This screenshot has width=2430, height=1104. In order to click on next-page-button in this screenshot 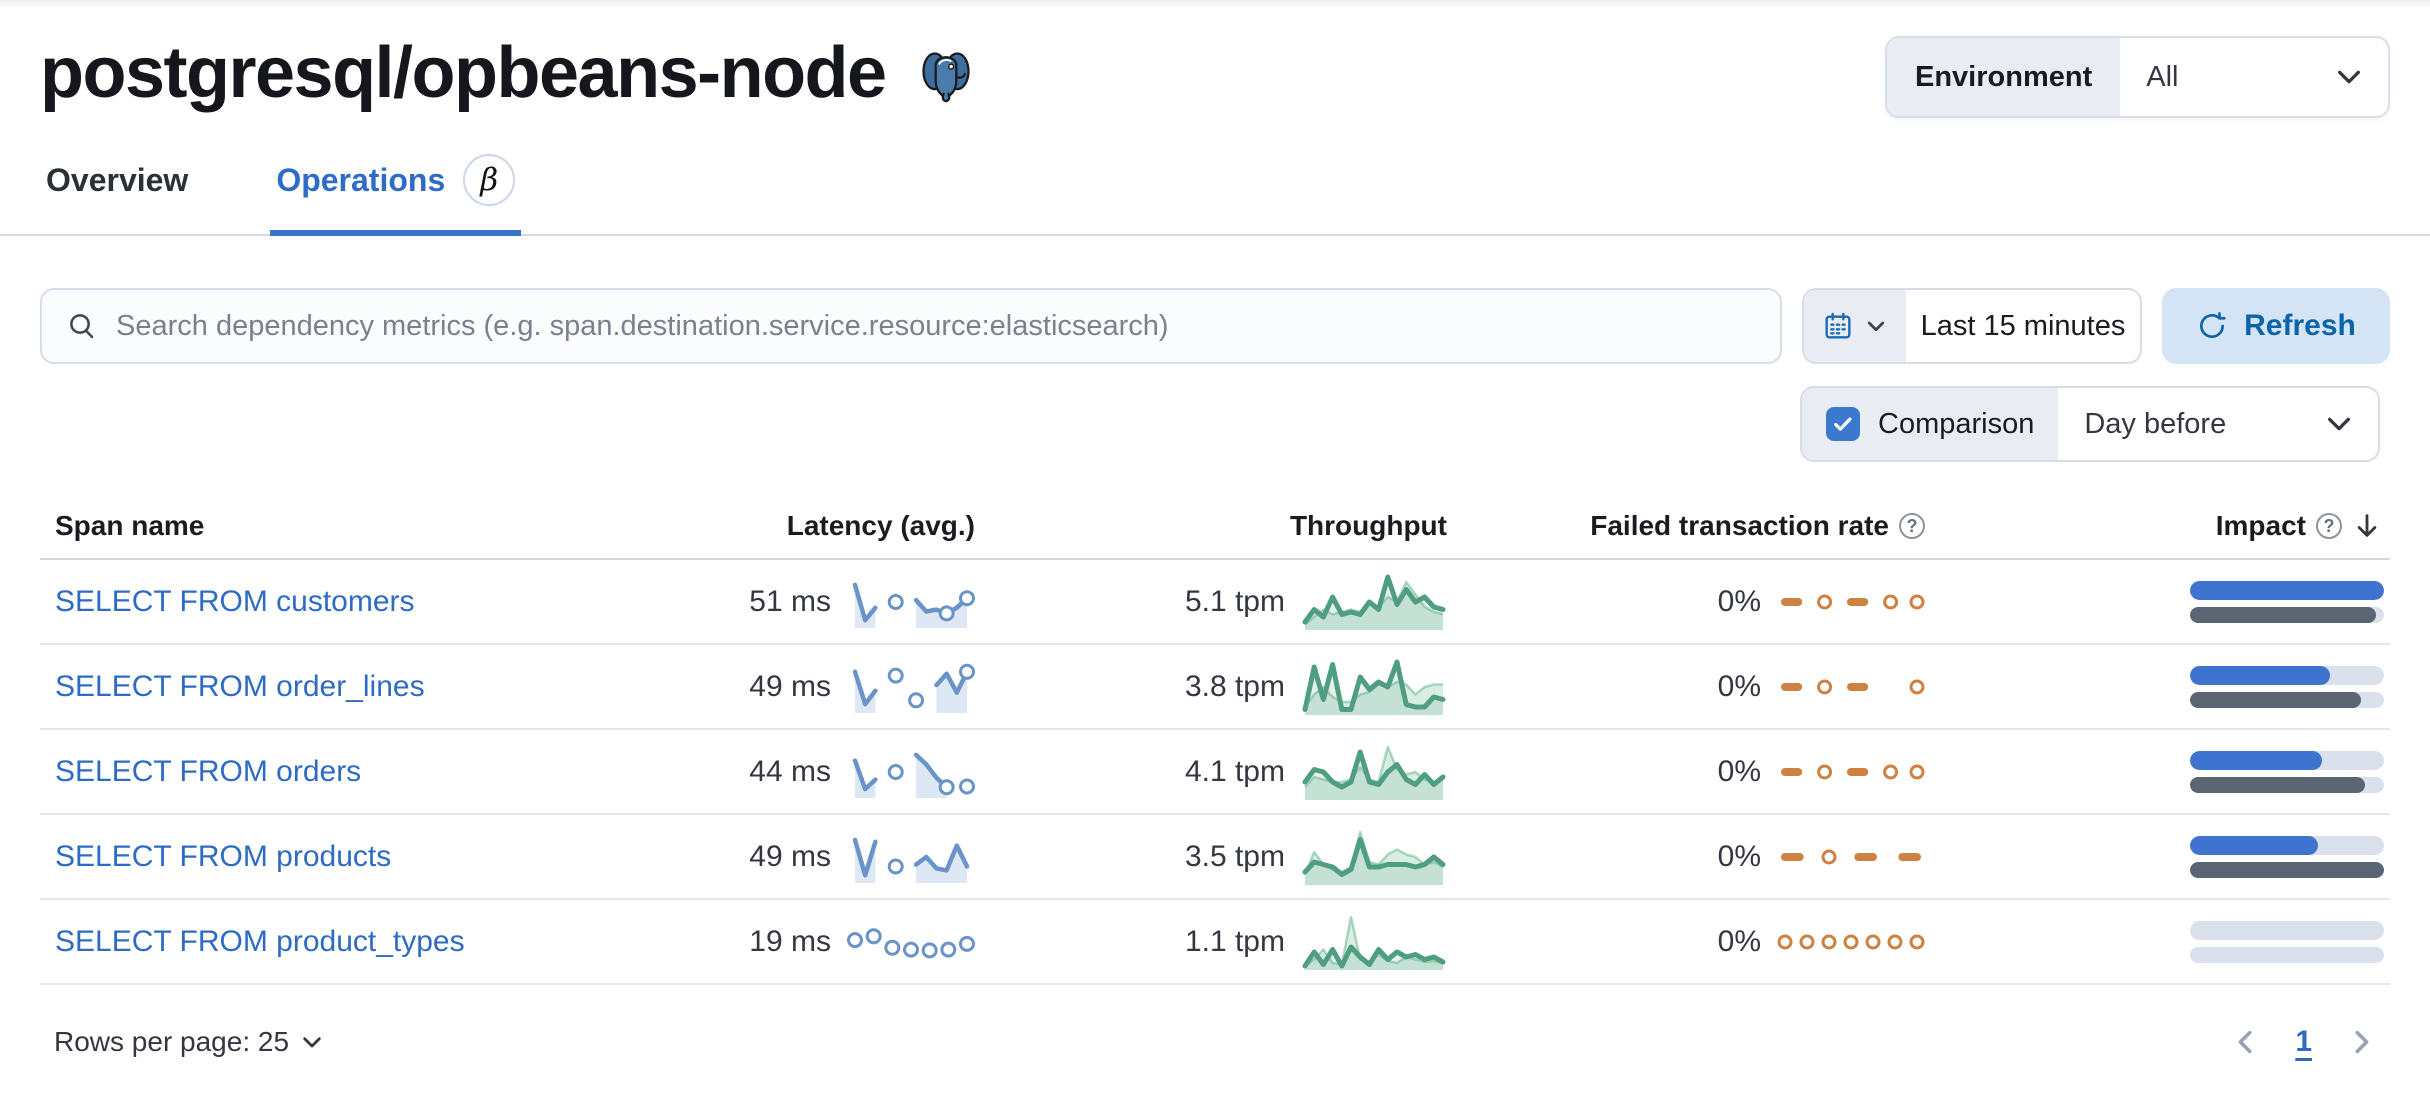, I will do `click(2361, 1042)`.